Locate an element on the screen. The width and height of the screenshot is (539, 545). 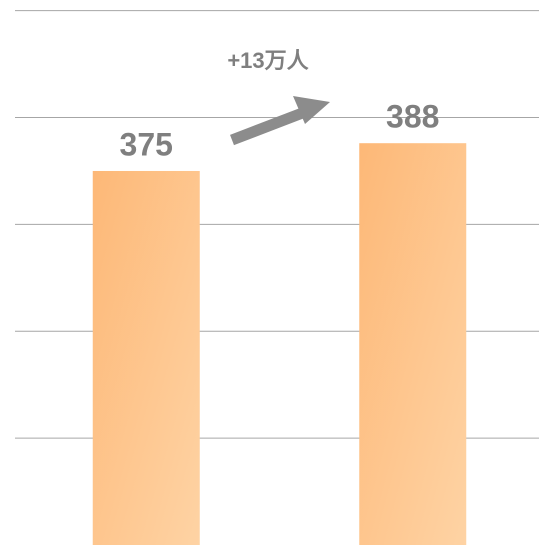
value-label: 375 is located at coordinates (146, 144).